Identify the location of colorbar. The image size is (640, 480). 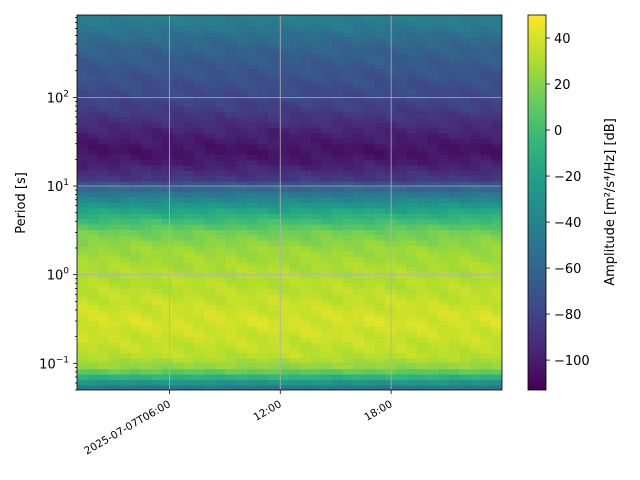
(537, 202).